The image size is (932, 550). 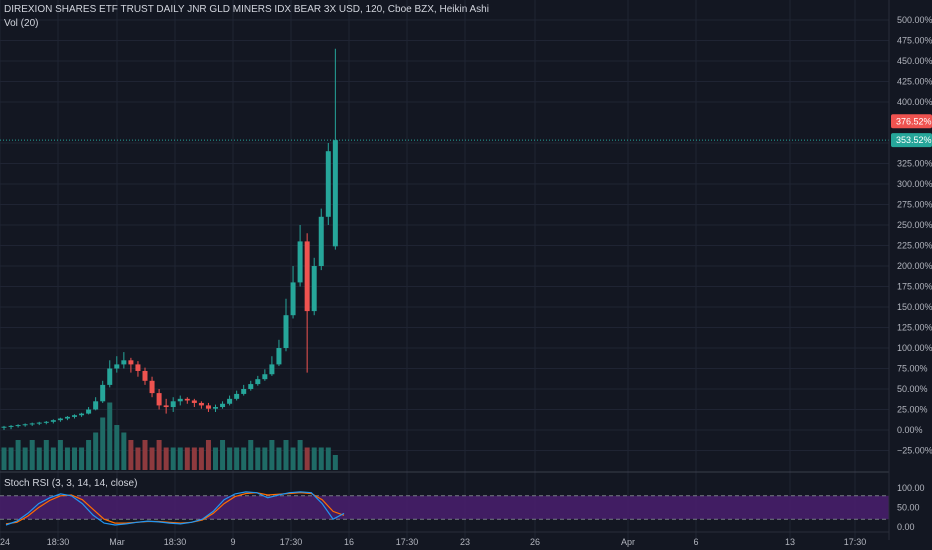 What do you see at coordinates (914, 348) in the screenshot?
I see `price-tick-label: 100.00%` at bounding box center [914, 348].